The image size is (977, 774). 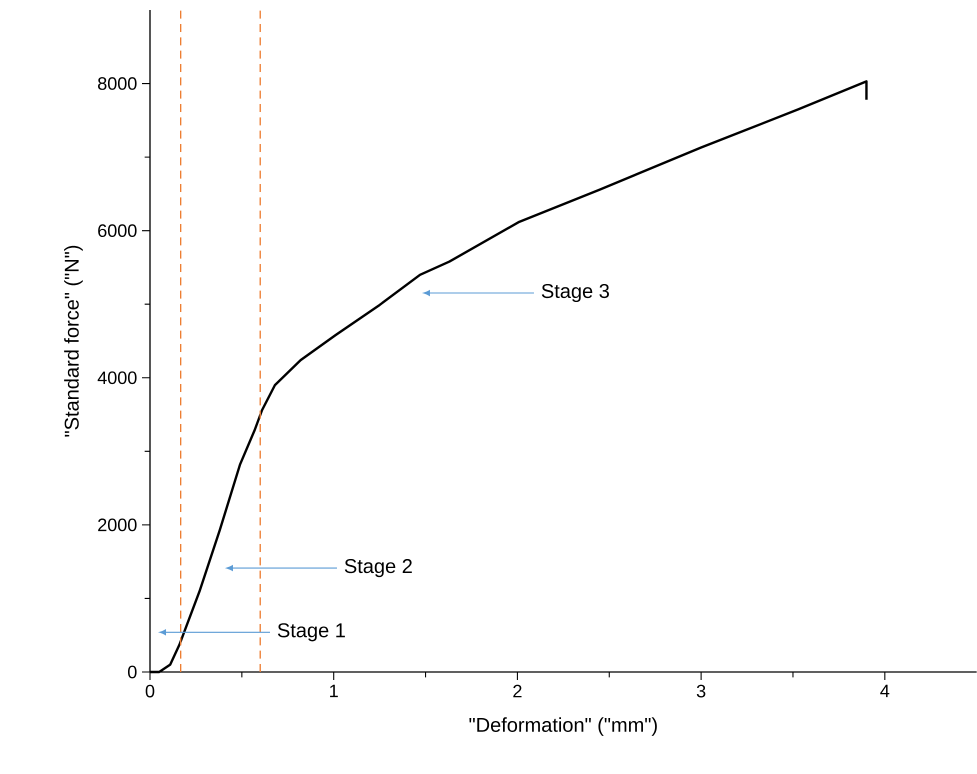 What do you see at coordinates (117, 231) in the screenshot?
I see `y-tick-label: 6000` at bounding box center [117, 231].